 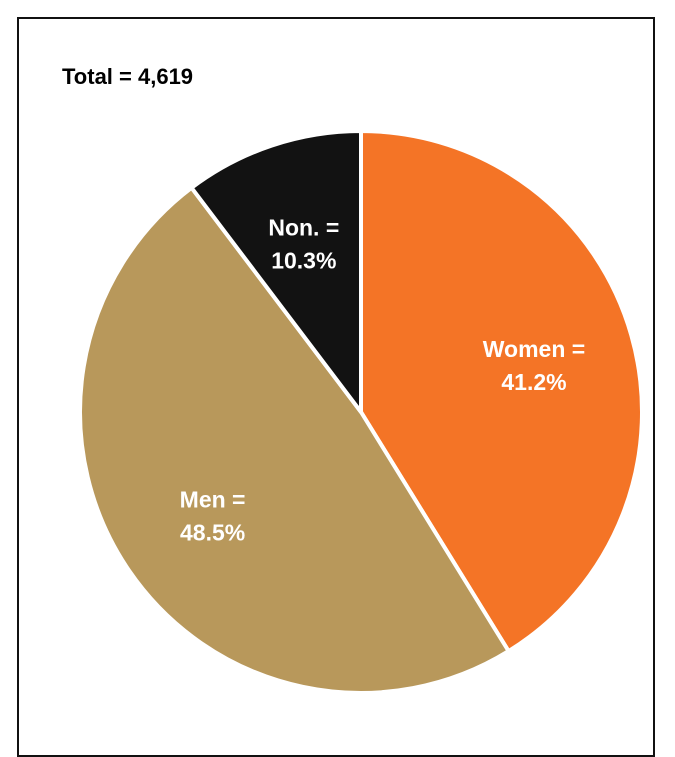 I want to click on total-label: Total = 4,619, so click(x=128, y=76).